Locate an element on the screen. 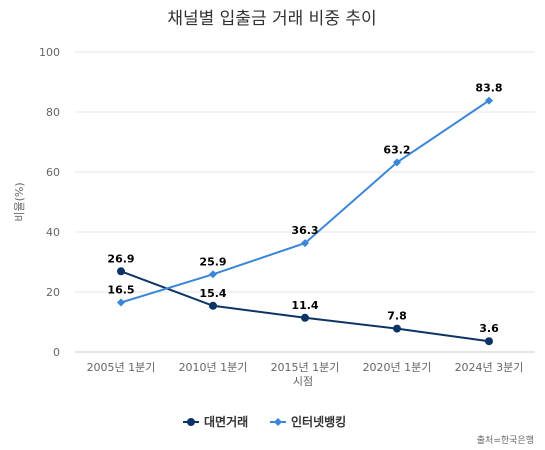 Image resolution: width=545 pixels, height=450 pixels. y-tick-label: 80 is located at coordinates (53, 112).